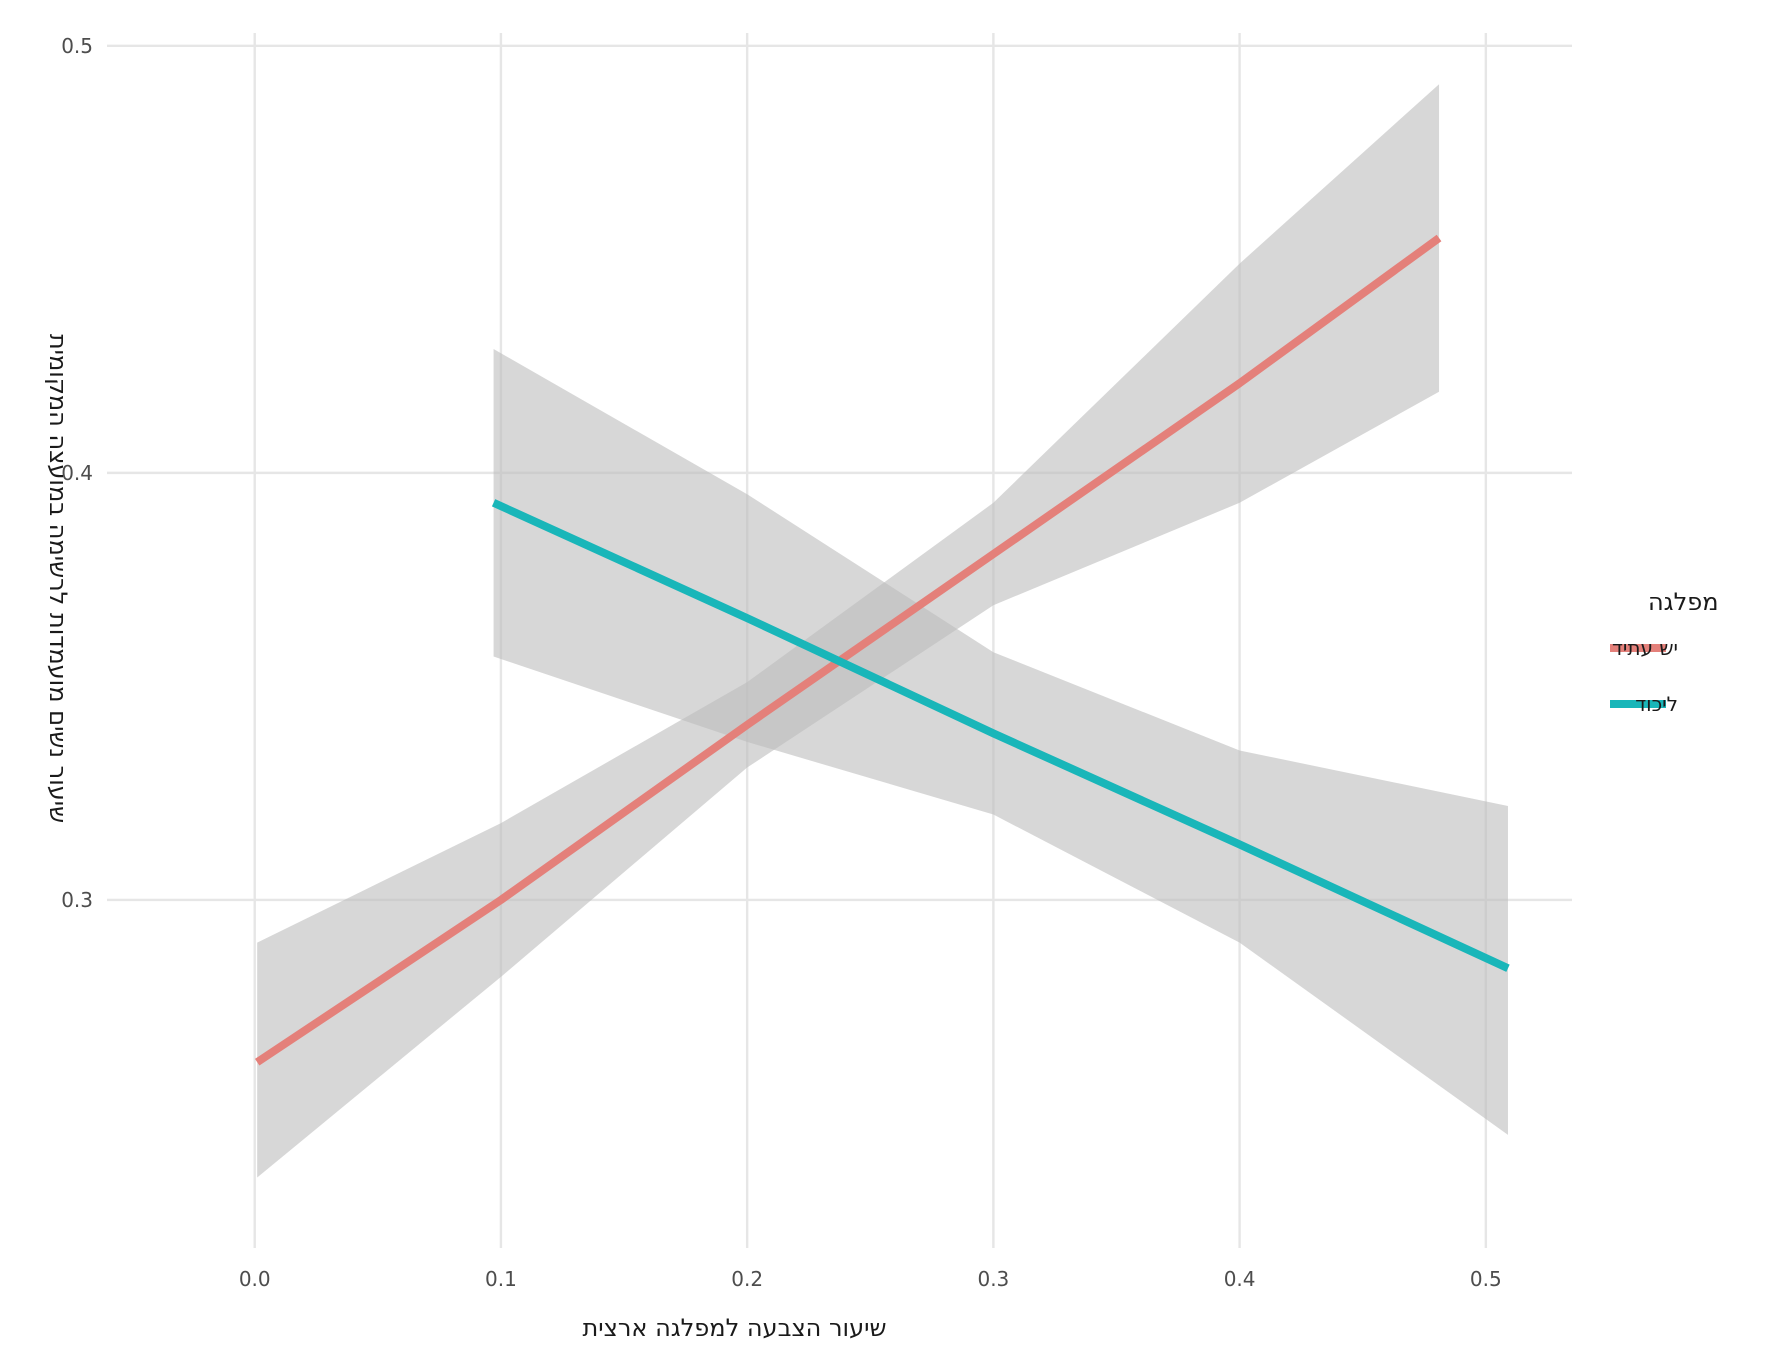  What do you see at coordinates (1644, 676) in the screenshot?
I see `legend-items: יש עתיד ליכוד` at bounding box center [1644, 676].